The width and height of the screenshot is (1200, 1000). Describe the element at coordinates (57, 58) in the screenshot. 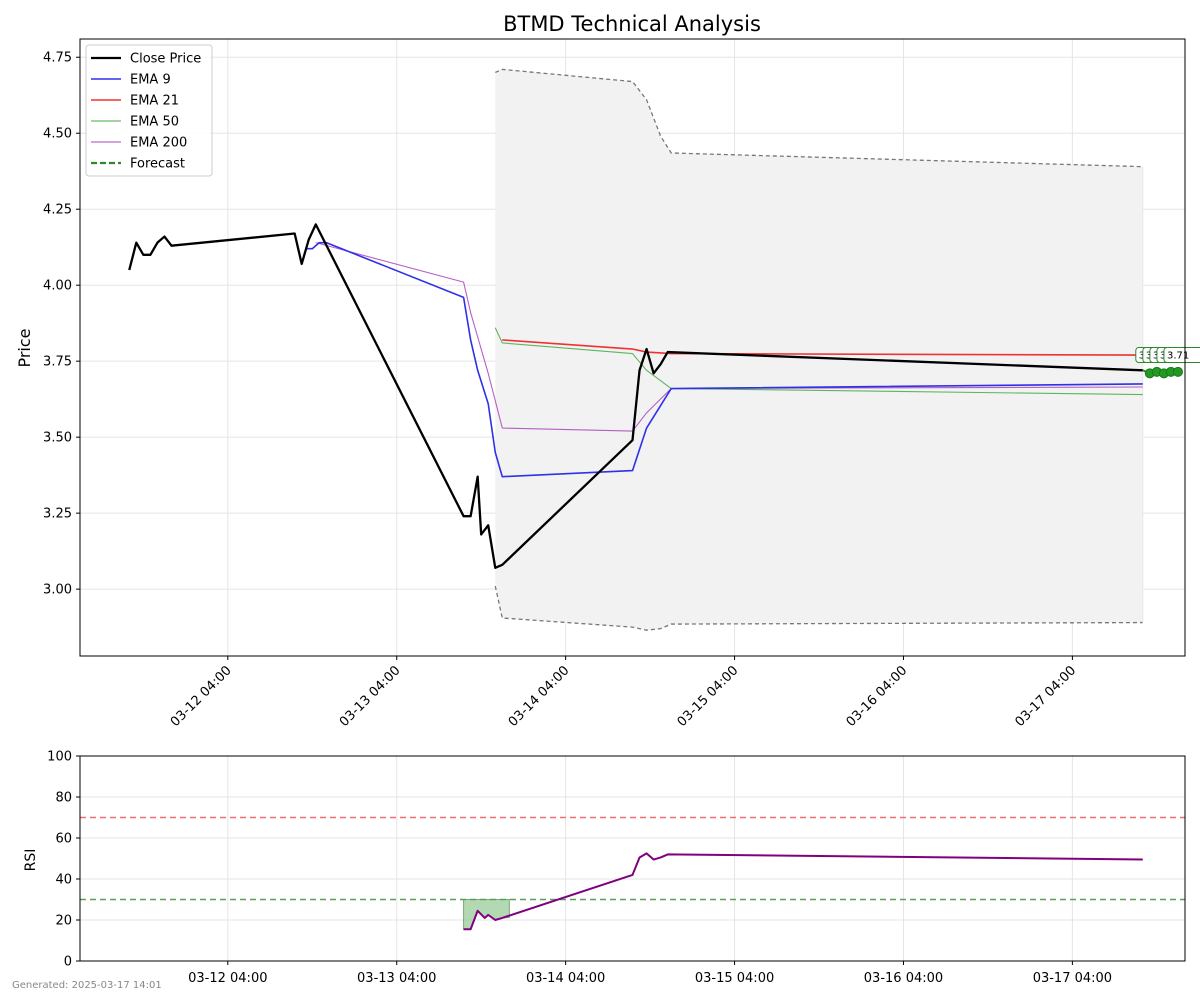

I see `price-y-tick-label: 4.75` at that location.